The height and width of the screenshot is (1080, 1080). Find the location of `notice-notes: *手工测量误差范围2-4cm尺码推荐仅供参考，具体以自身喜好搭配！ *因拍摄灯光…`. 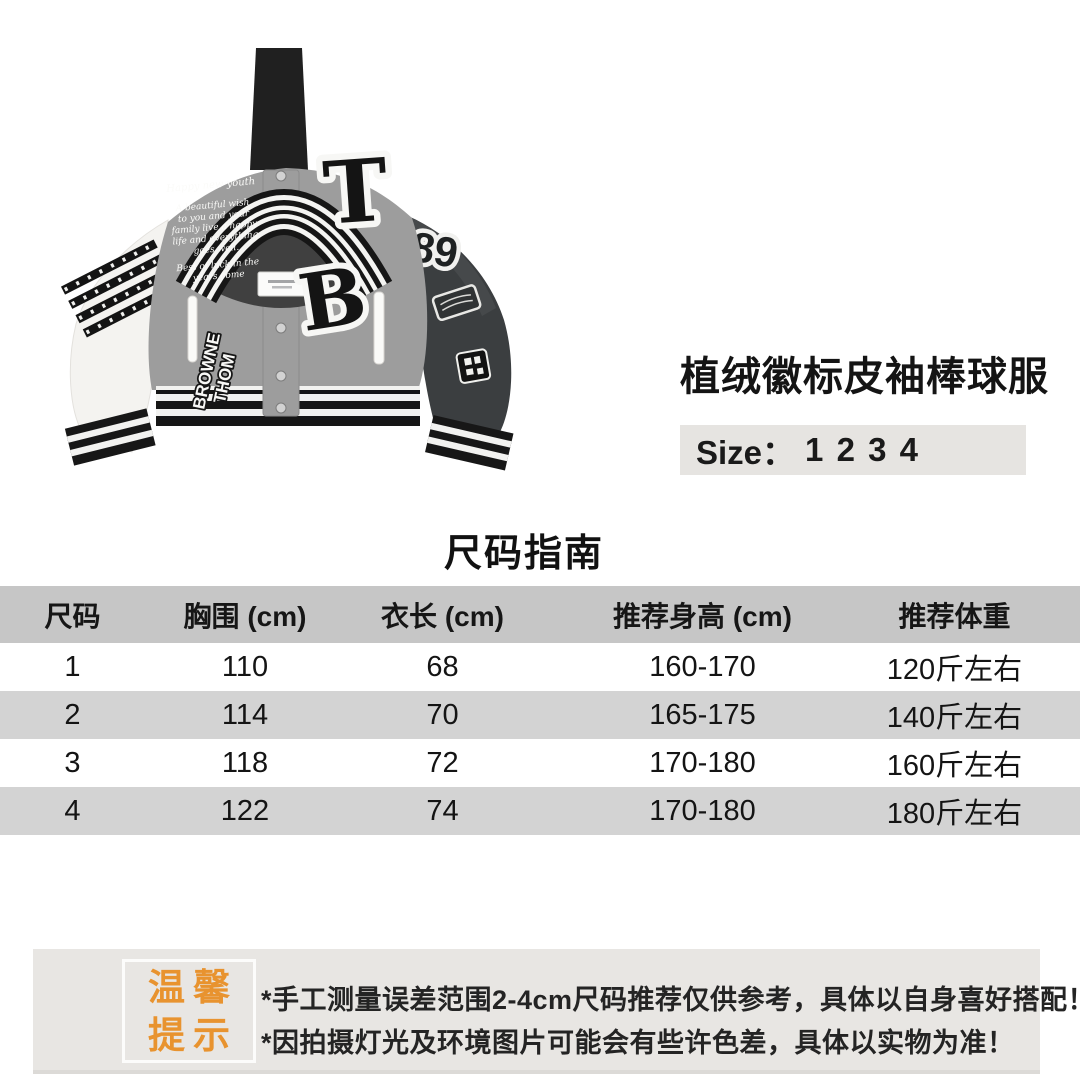

notice-notes: *手工测量误差范围2-4cm尺码推荐仅供参考，具体以自身喜好搭配！ *因拍摄灯光… is located at coordinates (670, 1021).